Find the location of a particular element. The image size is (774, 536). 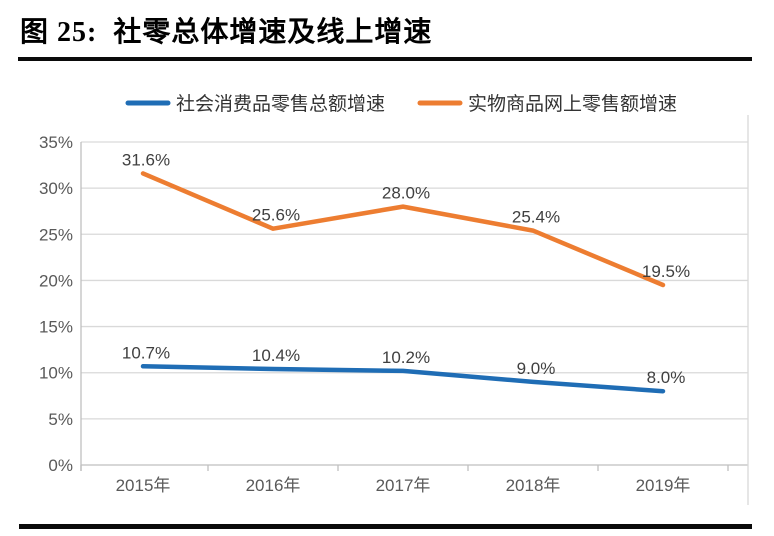

figure-title-text: 社零总体增速及线上增速 is located at coordinates (273, 32).